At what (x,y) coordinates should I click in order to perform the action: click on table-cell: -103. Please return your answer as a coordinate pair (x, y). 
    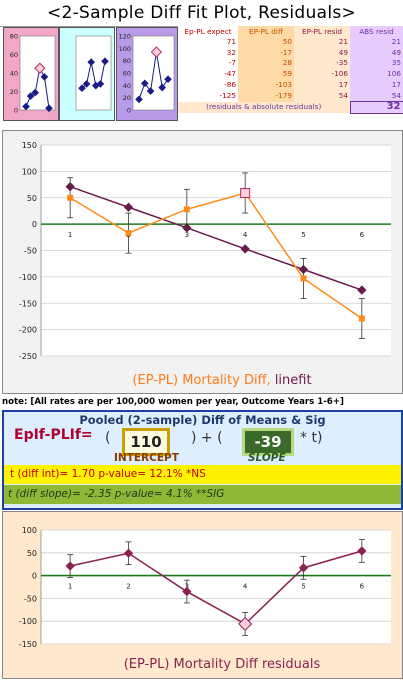
    Looking at the image, I should click on (266, 85).